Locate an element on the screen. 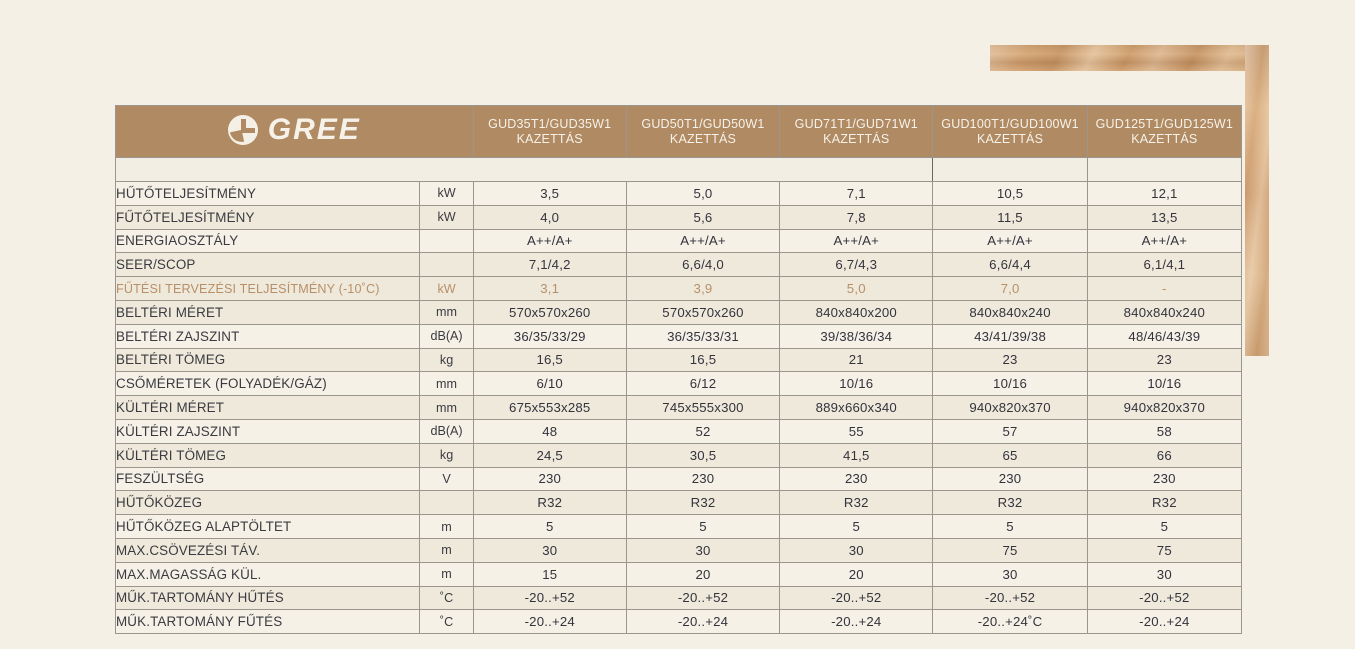  spec-value-gud50: 5,6 is located at coordinates (703, 217).